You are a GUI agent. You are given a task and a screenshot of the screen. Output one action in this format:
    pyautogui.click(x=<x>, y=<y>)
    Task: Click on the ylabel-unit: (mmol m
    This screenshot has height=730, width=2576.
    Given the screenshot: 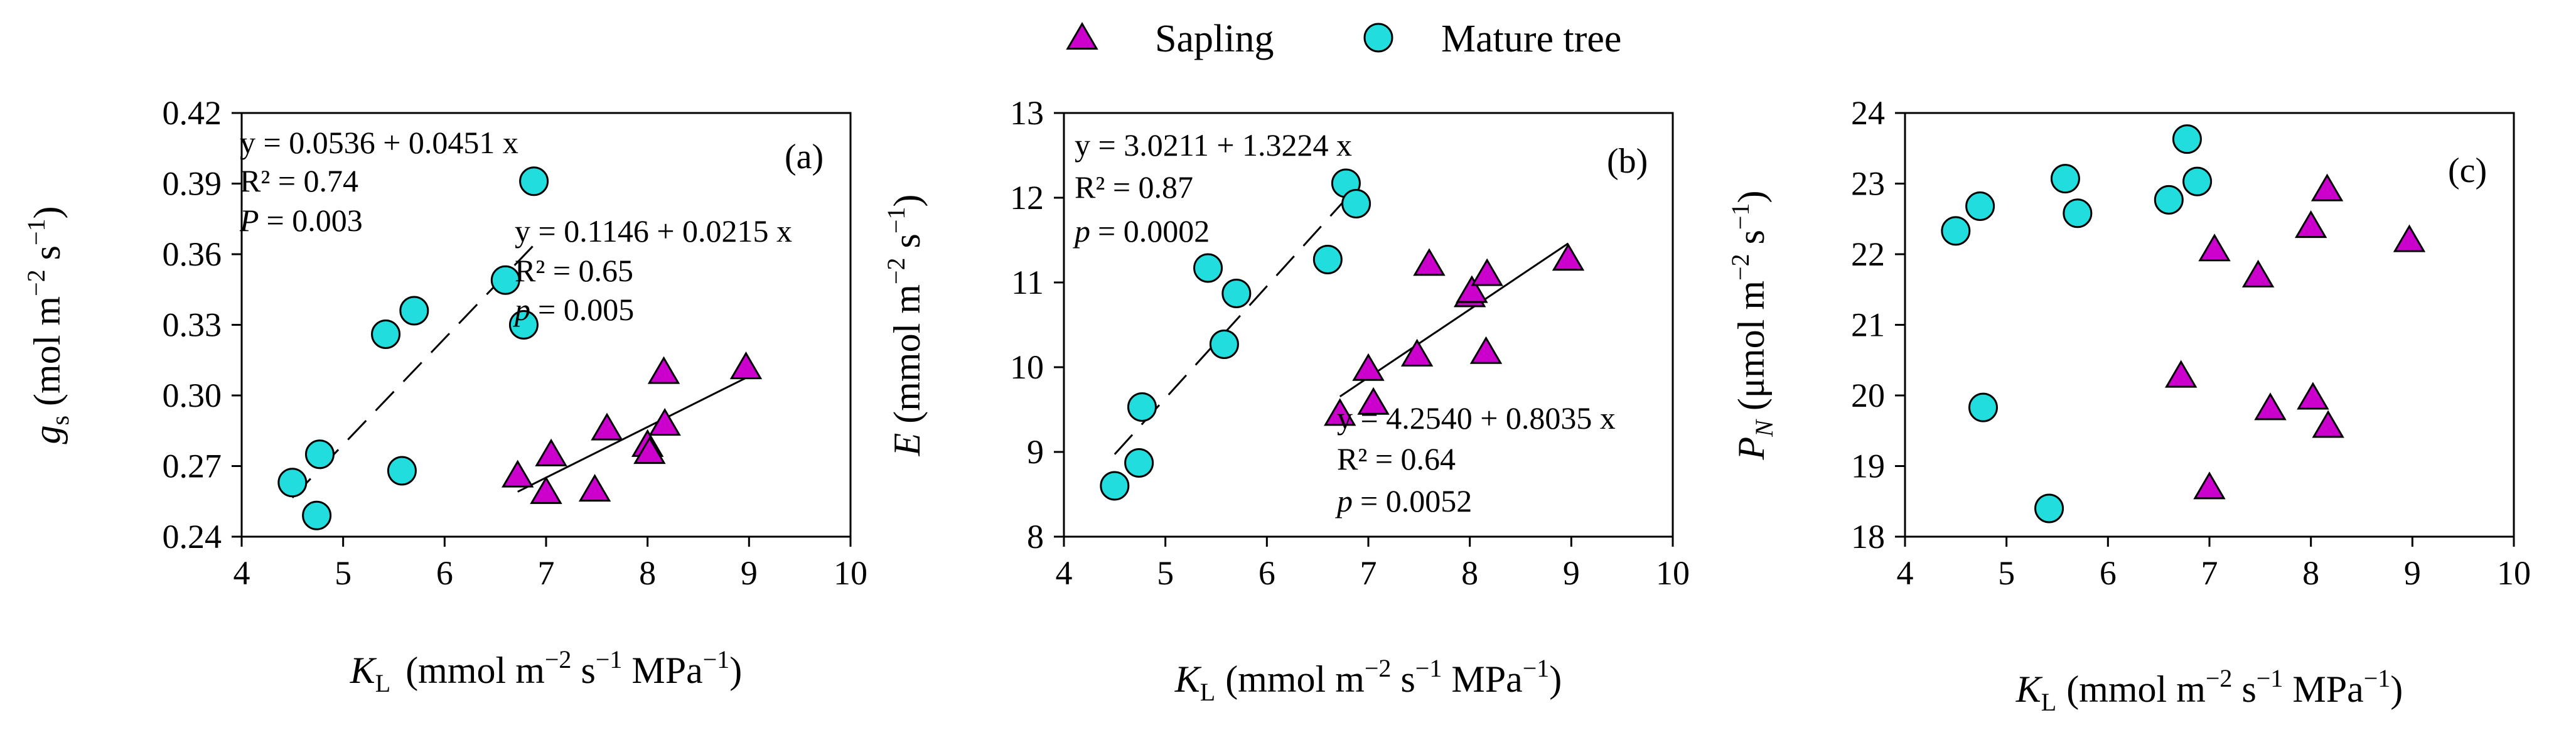 What is the action you would take?
    pyautogui.click(x=907, y=359)
    